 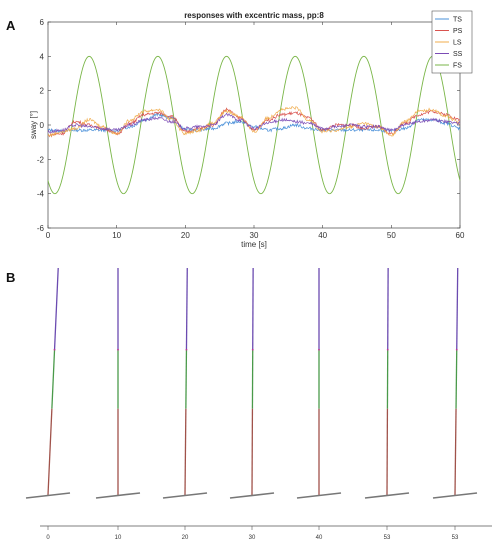 What do you see at coordinates (42, 91) in the screenshot?
I see `y-tick-label: 2` at bounding box center [42, 91].